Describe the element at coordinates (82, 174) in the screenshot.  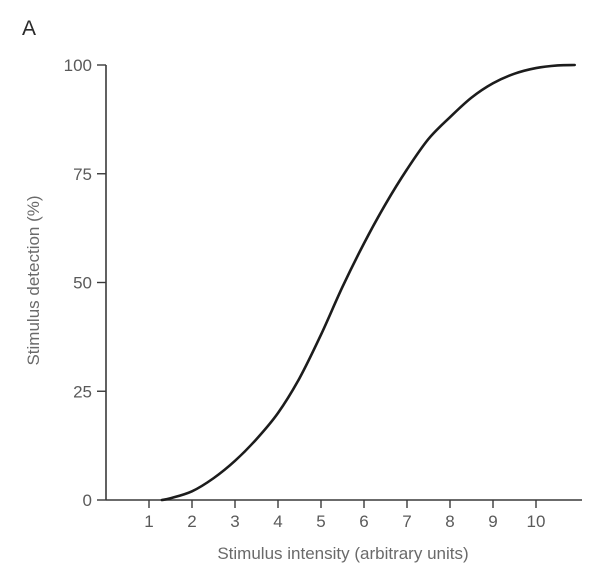
I see `y-tick-label: 75` at that location.